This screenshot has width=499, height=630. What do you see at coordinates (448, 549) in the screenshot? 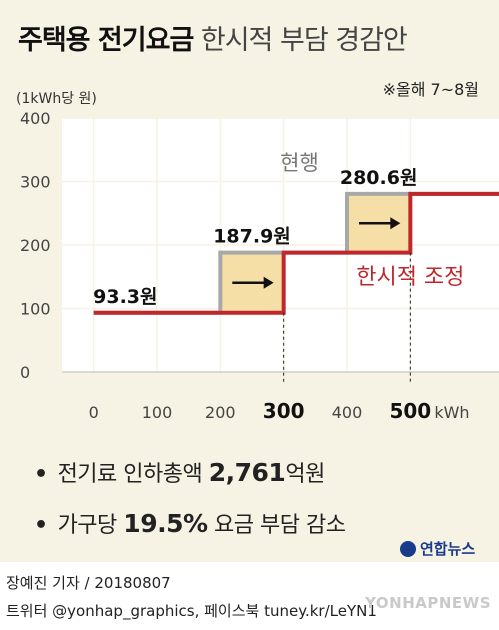
I see `logo-text: 연합뉴스` at bounding box center [448, 549].